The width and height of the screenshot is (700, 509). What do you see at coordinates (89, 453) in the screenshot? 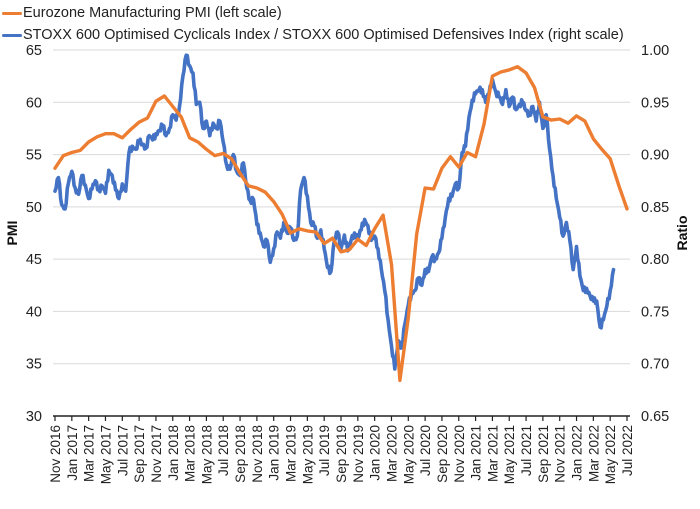
I see `x-tick-label: Mar 2017` at bounding box center [89, 453].